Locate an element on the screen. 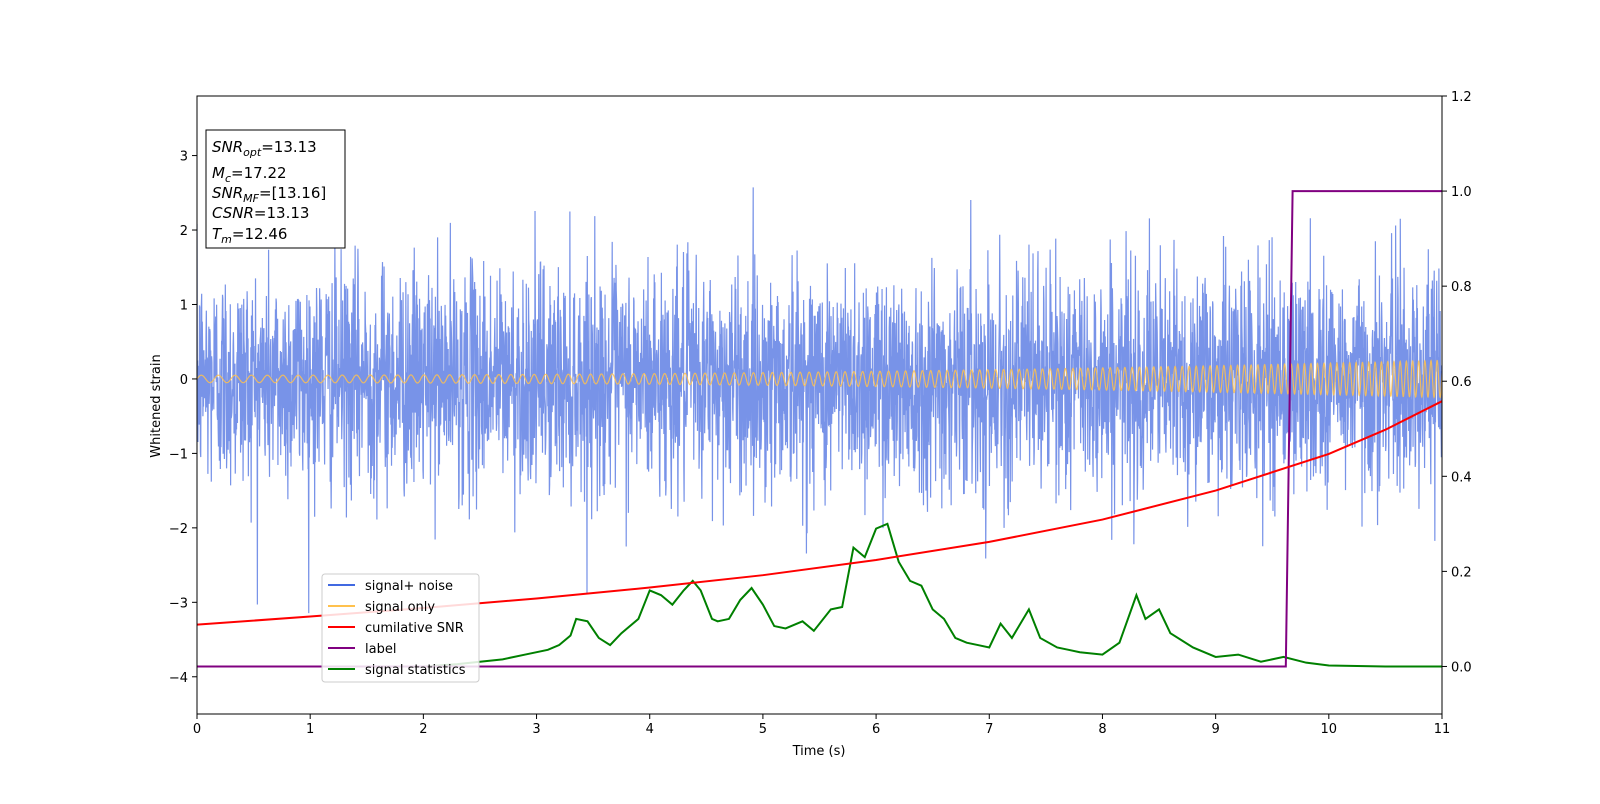 The width and height of the screenshot is (1600, 804). x-axis: 0 1 2 3 4 5 6 7 8 9 10 11 is located at coordinates (821, 725).